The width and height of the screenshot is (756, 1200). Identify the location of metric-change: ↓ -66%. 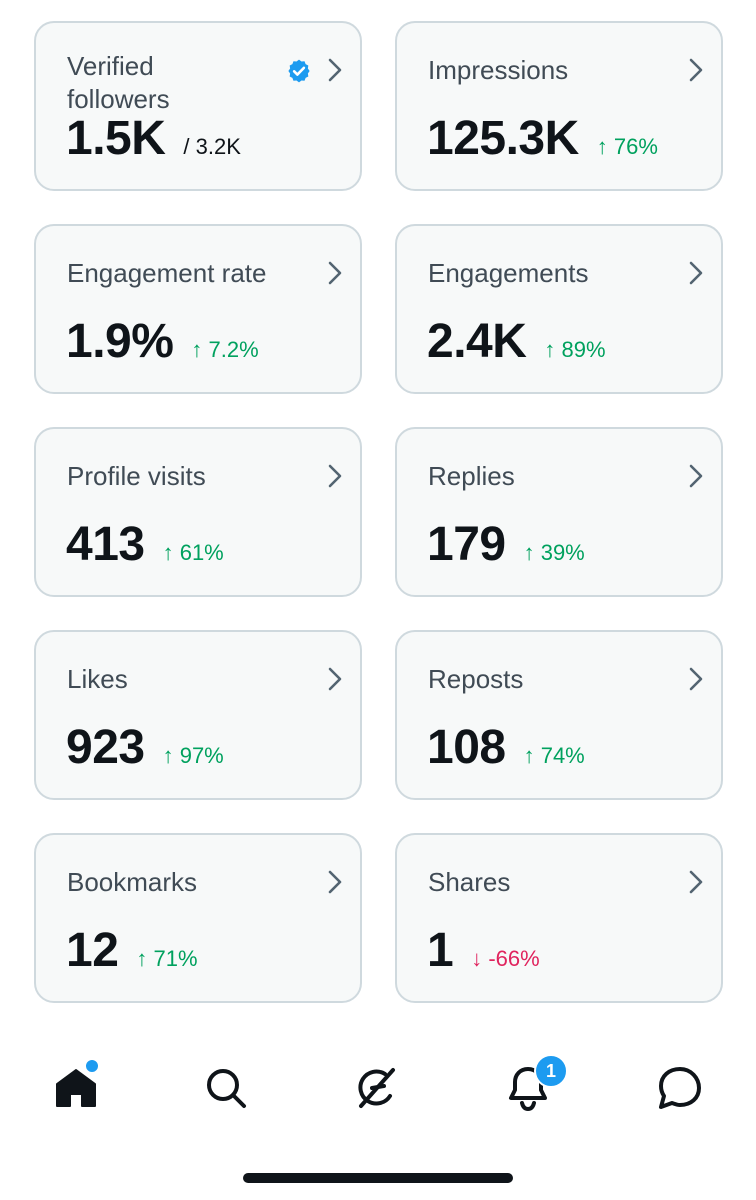
(505, 958).